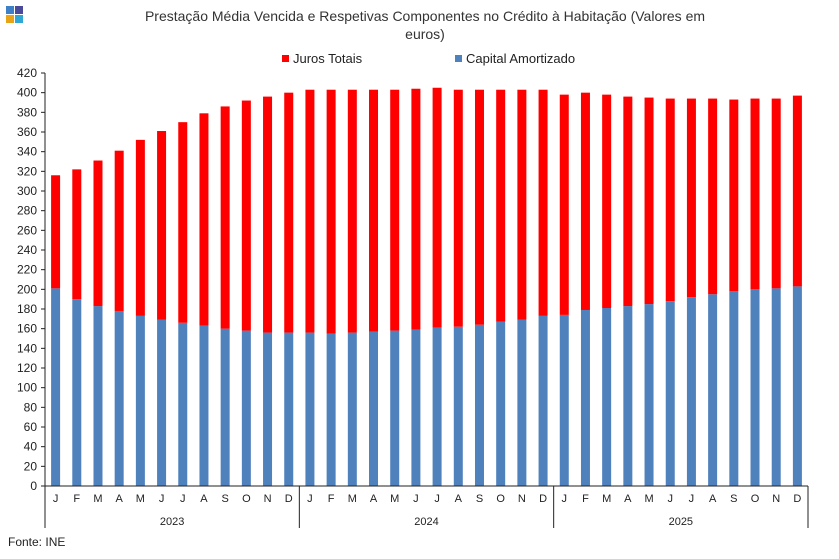 The height and width of the screenshot is (559, 839). I want to click on y-tick-label: 180, so click(27, 309).